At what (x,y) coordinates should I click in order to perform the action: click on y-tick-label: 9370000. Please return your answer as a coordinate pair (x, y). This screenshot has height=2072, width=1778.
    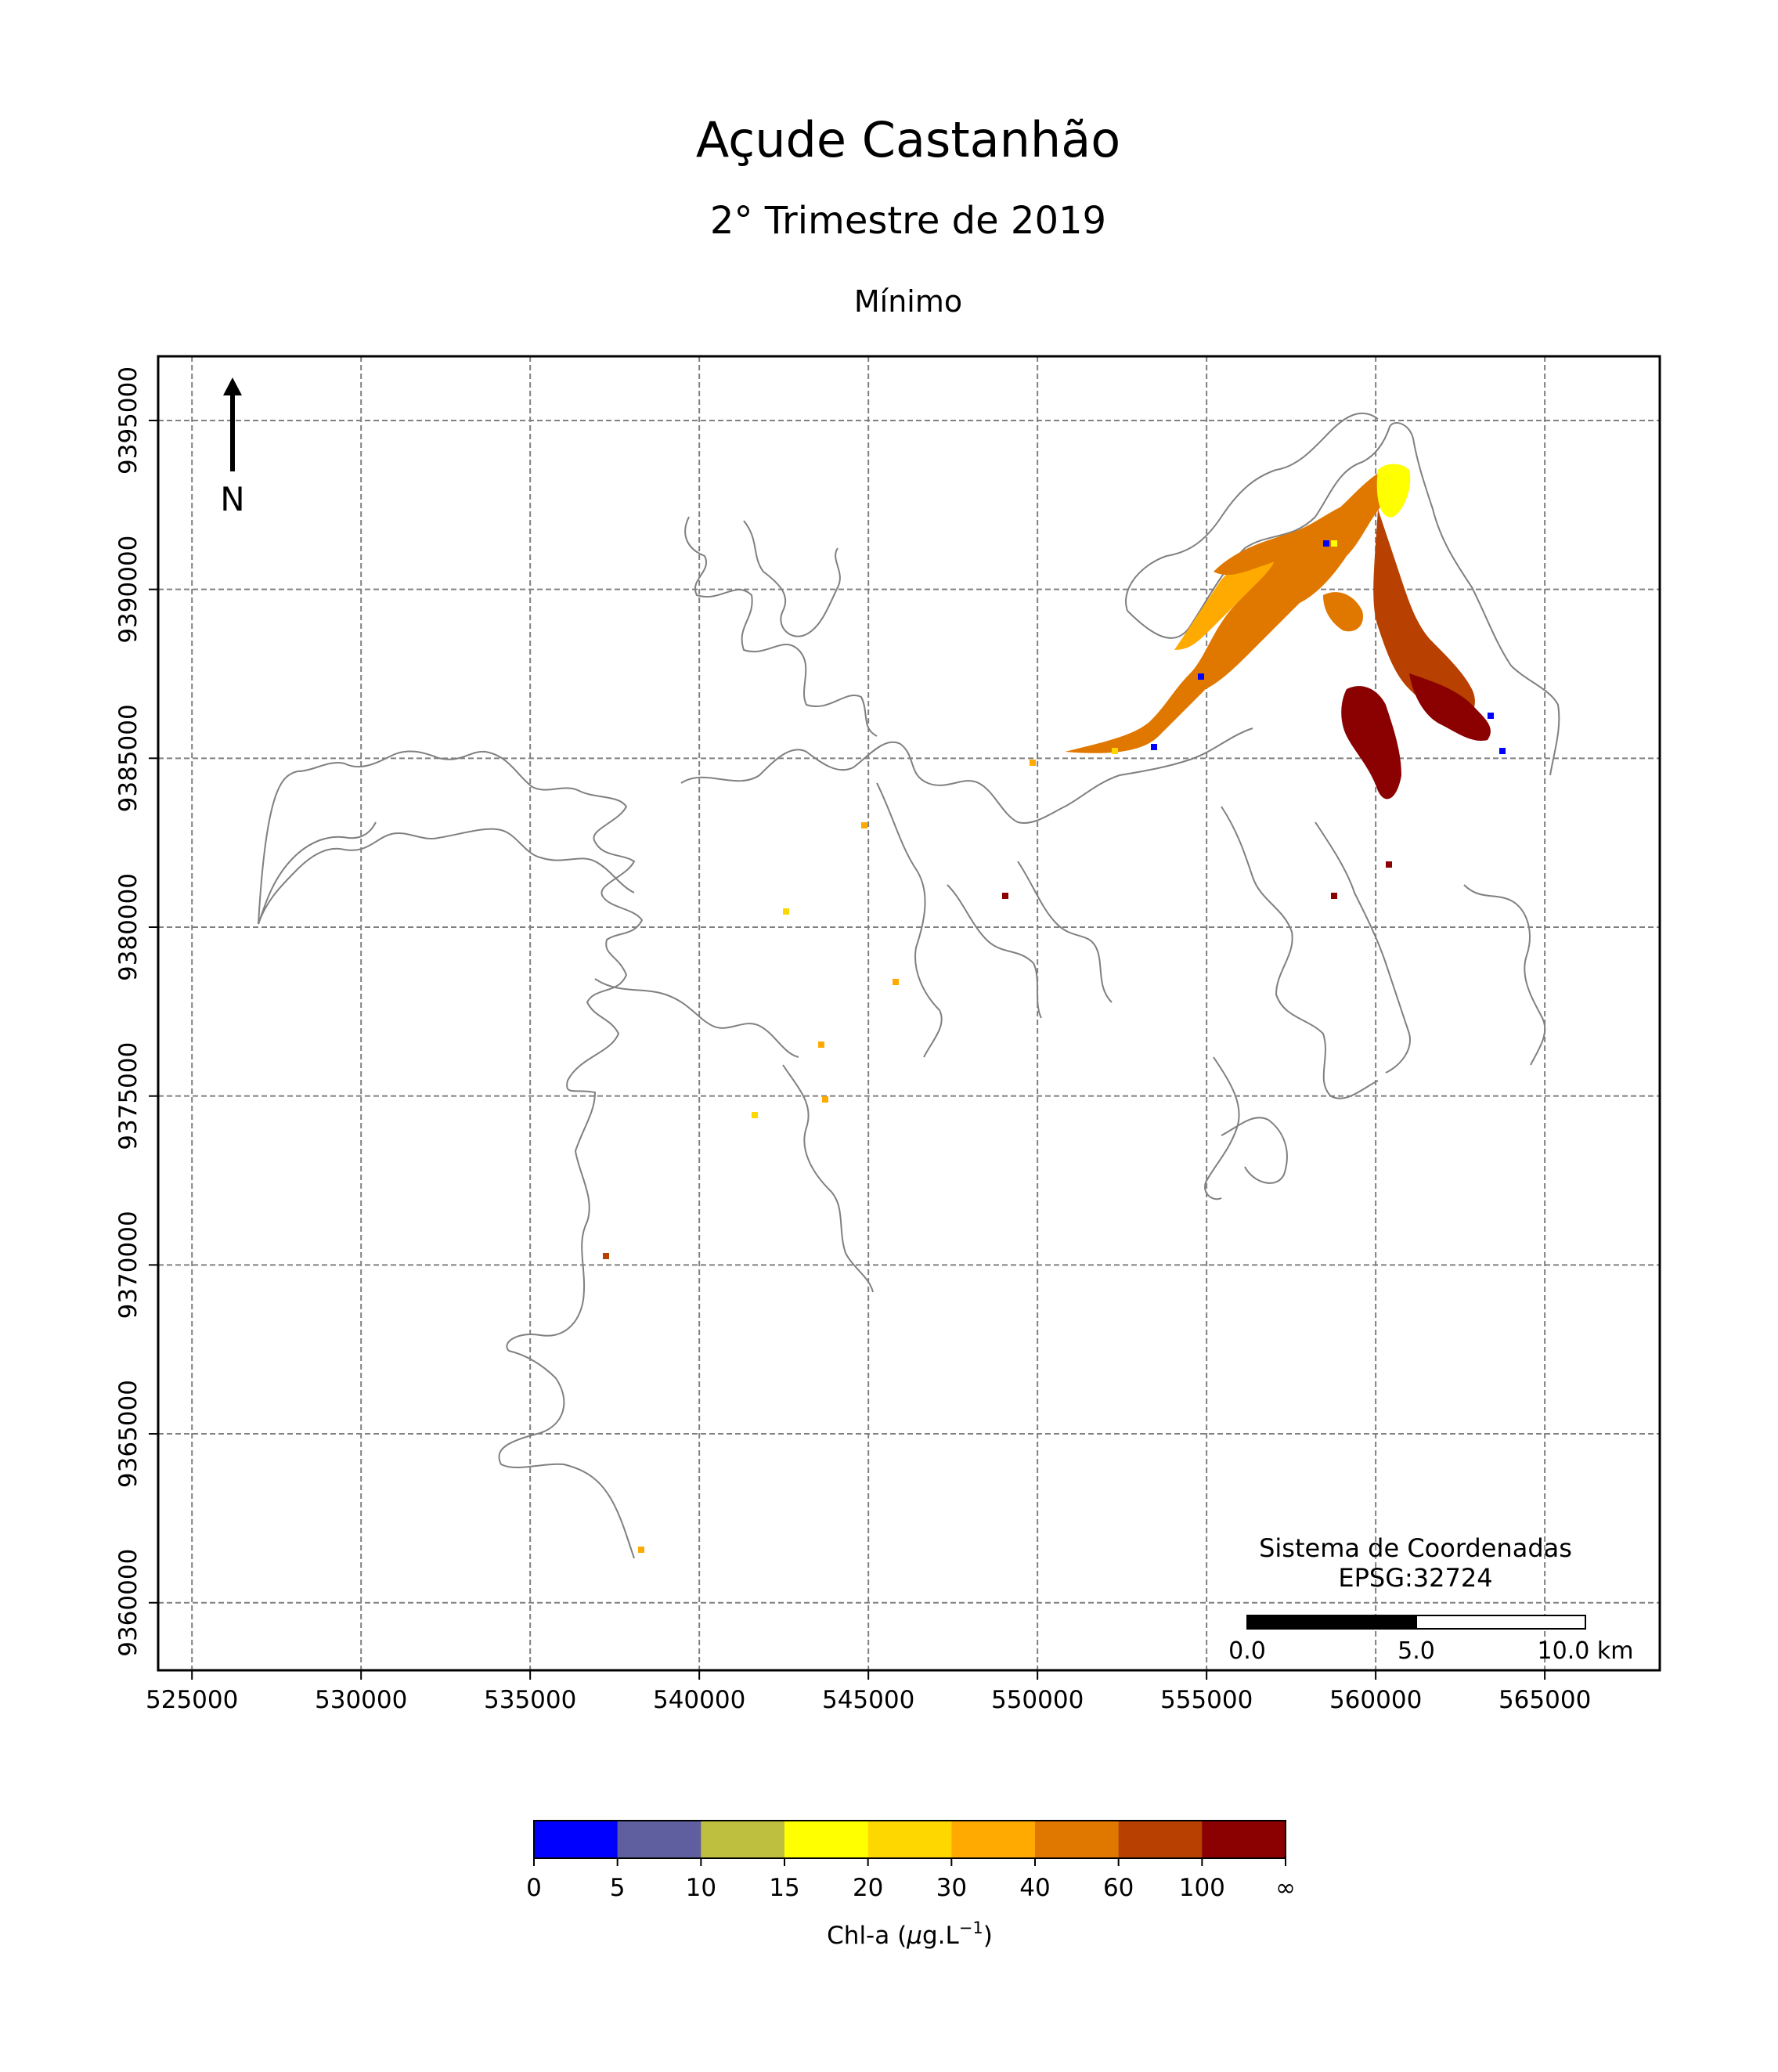
    Looking at the image, I should click on (128, 1265).